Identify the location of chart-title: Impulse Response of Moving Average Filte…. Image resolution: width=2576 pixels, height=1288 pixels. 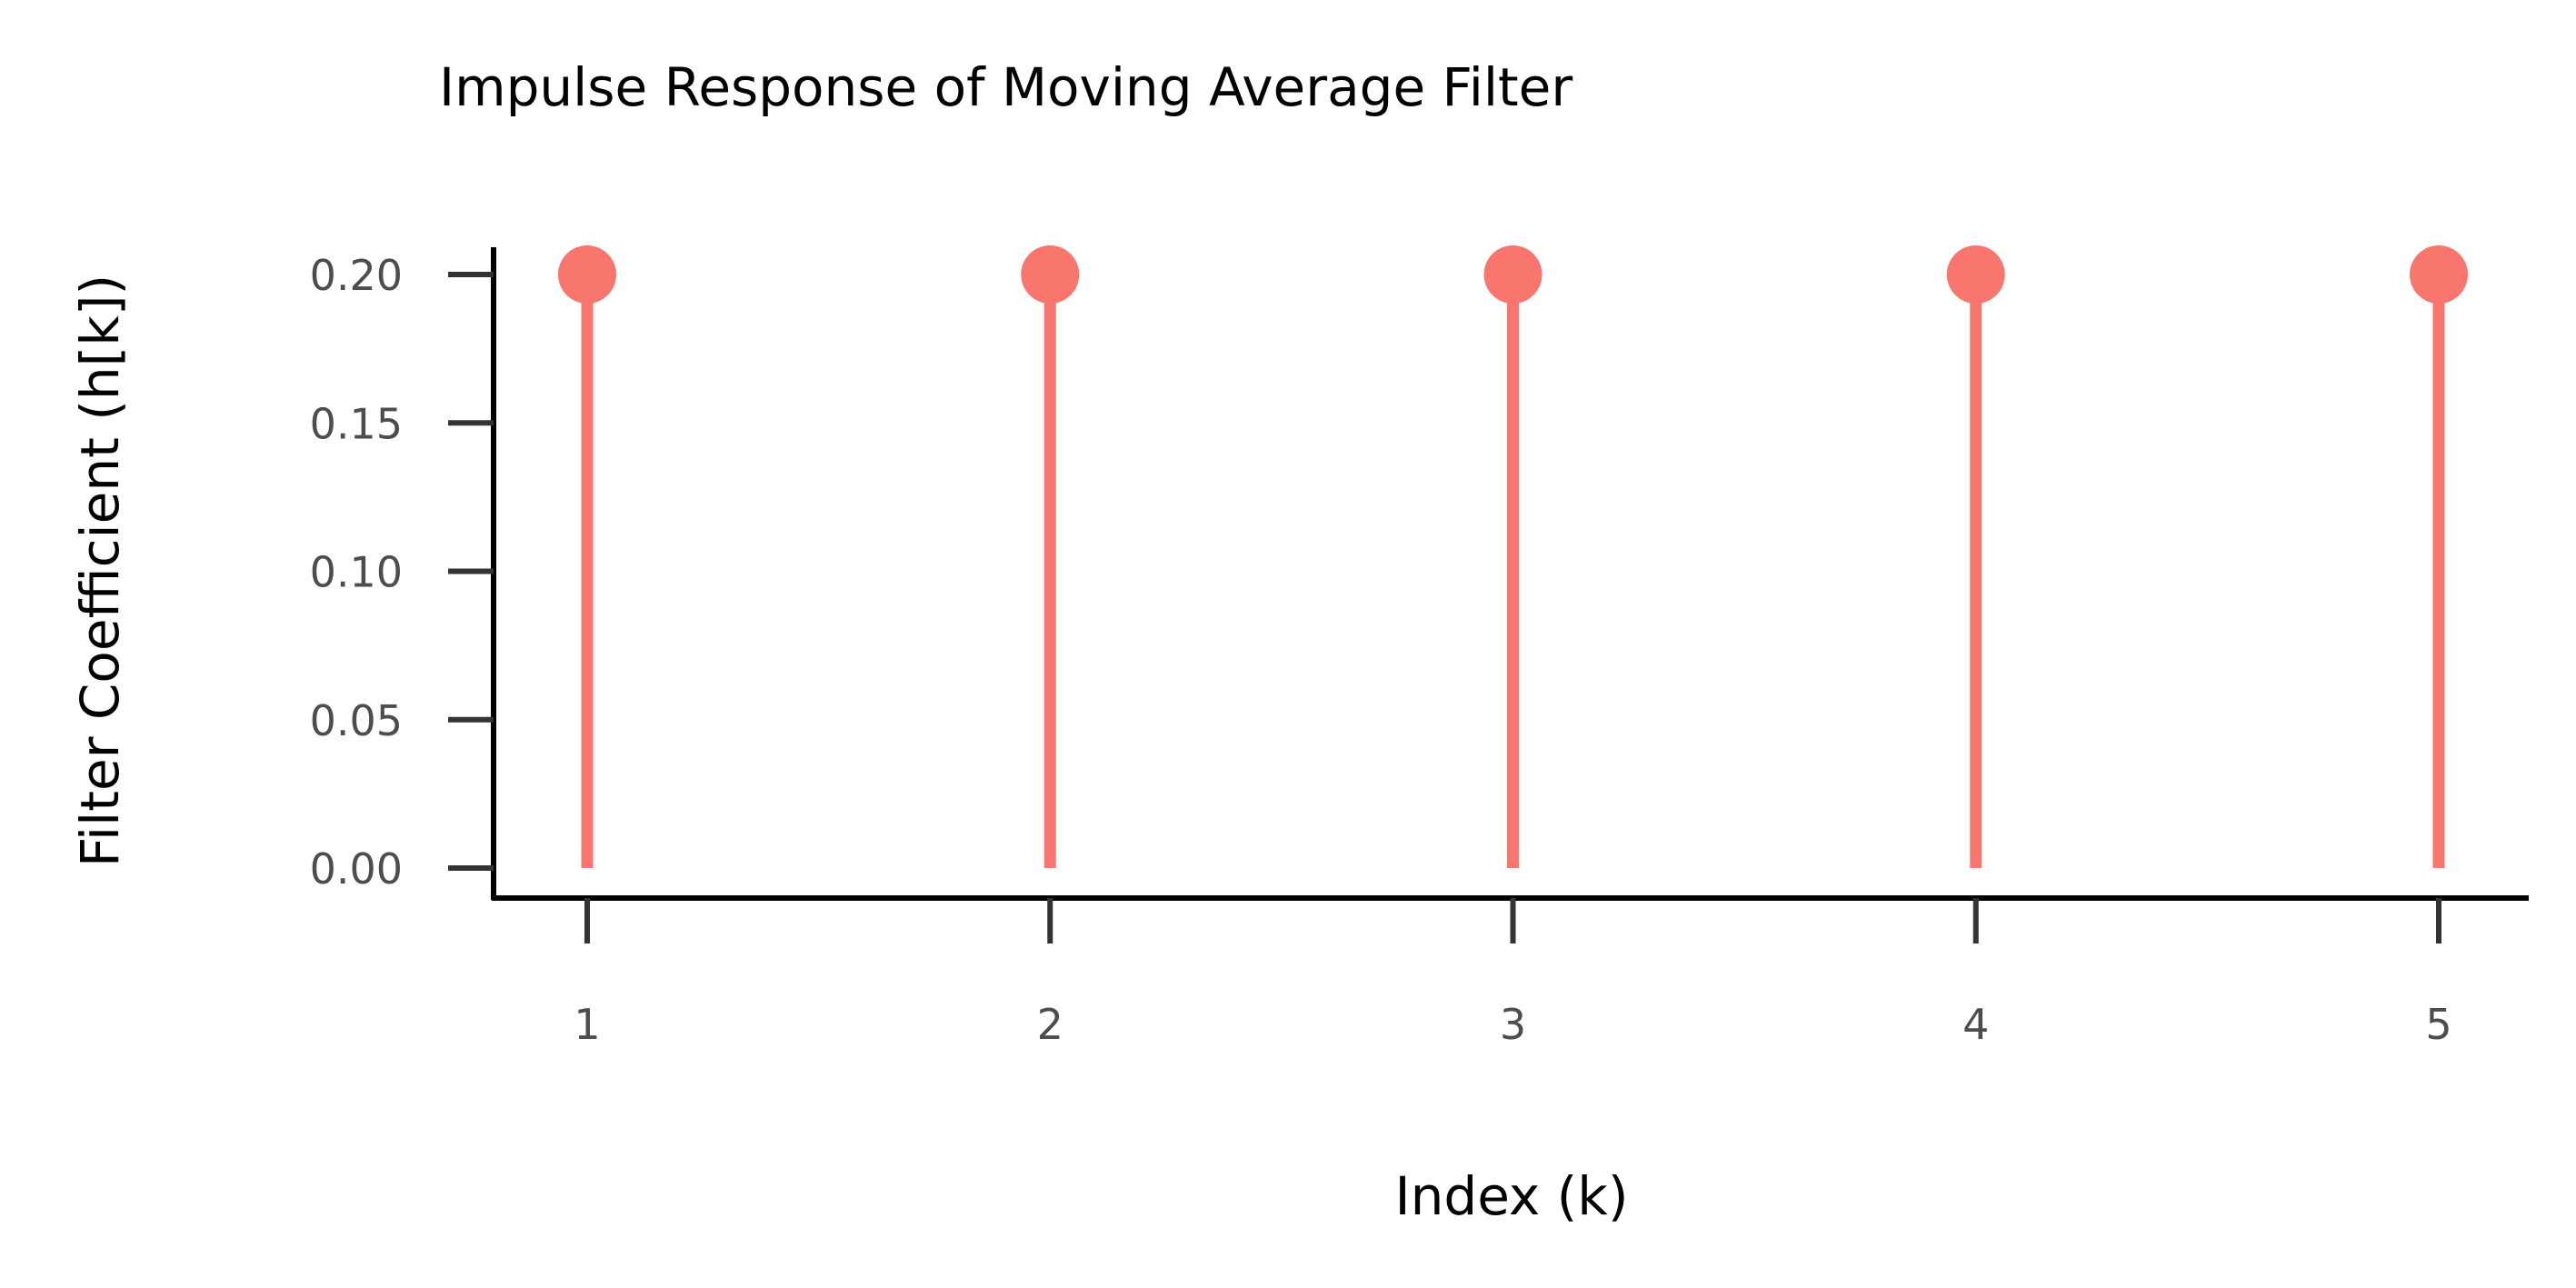
(1006, 87).